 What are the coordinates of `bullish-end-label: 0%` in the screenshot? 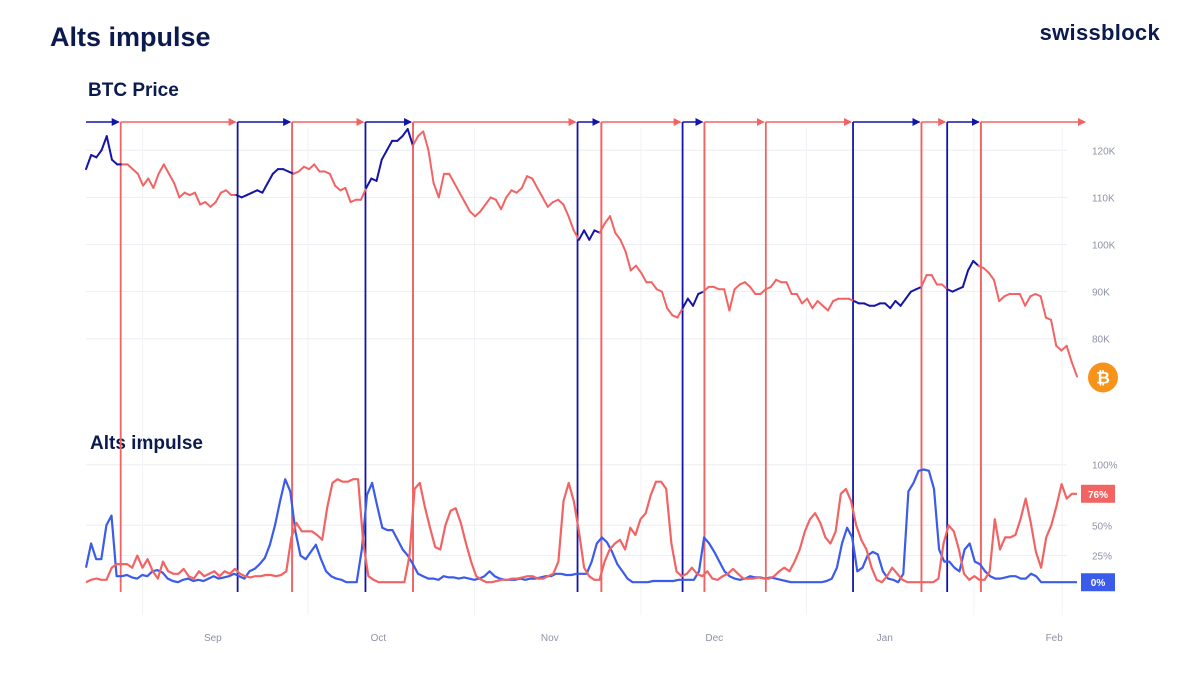 It's located at (1098, 582).